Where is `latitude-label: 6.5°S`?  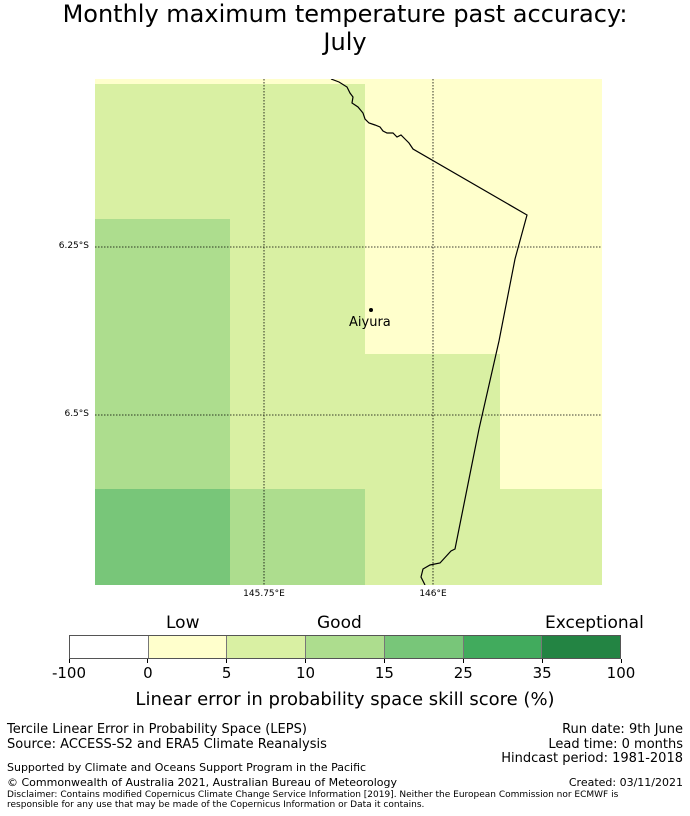
latitude-label: 6.5°S is located at coordinates (76, 414).